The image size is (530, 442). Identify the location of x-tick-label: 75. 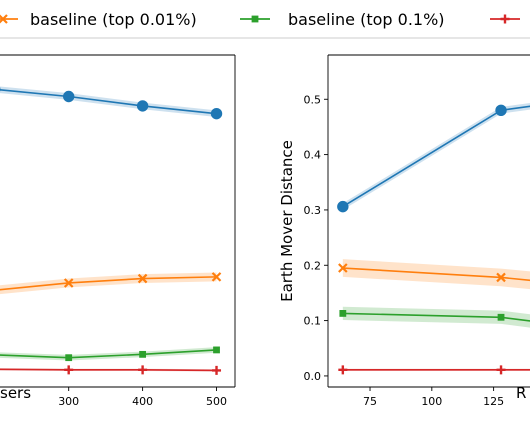
(370, 401).